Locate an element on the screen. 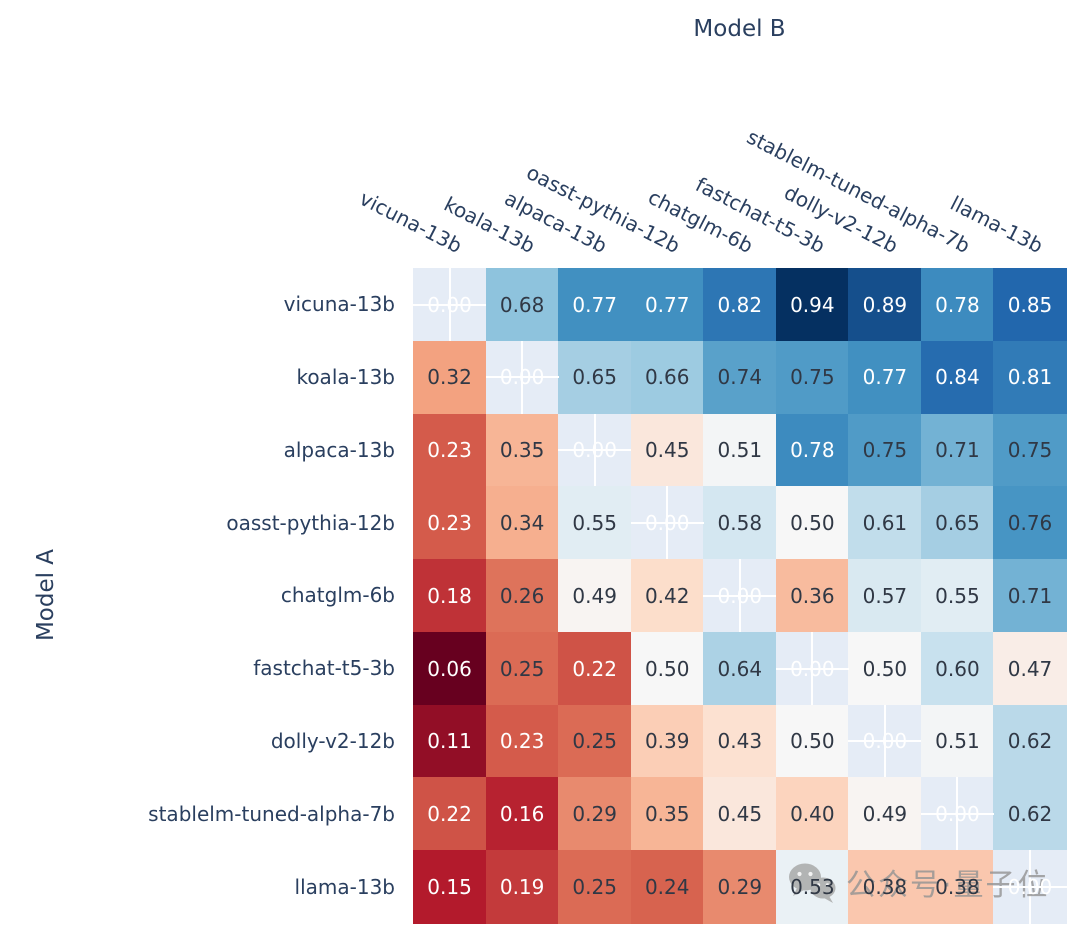 The image size is (1080, 933). cell-value: 0.24 is located at coordinates (667, 886).